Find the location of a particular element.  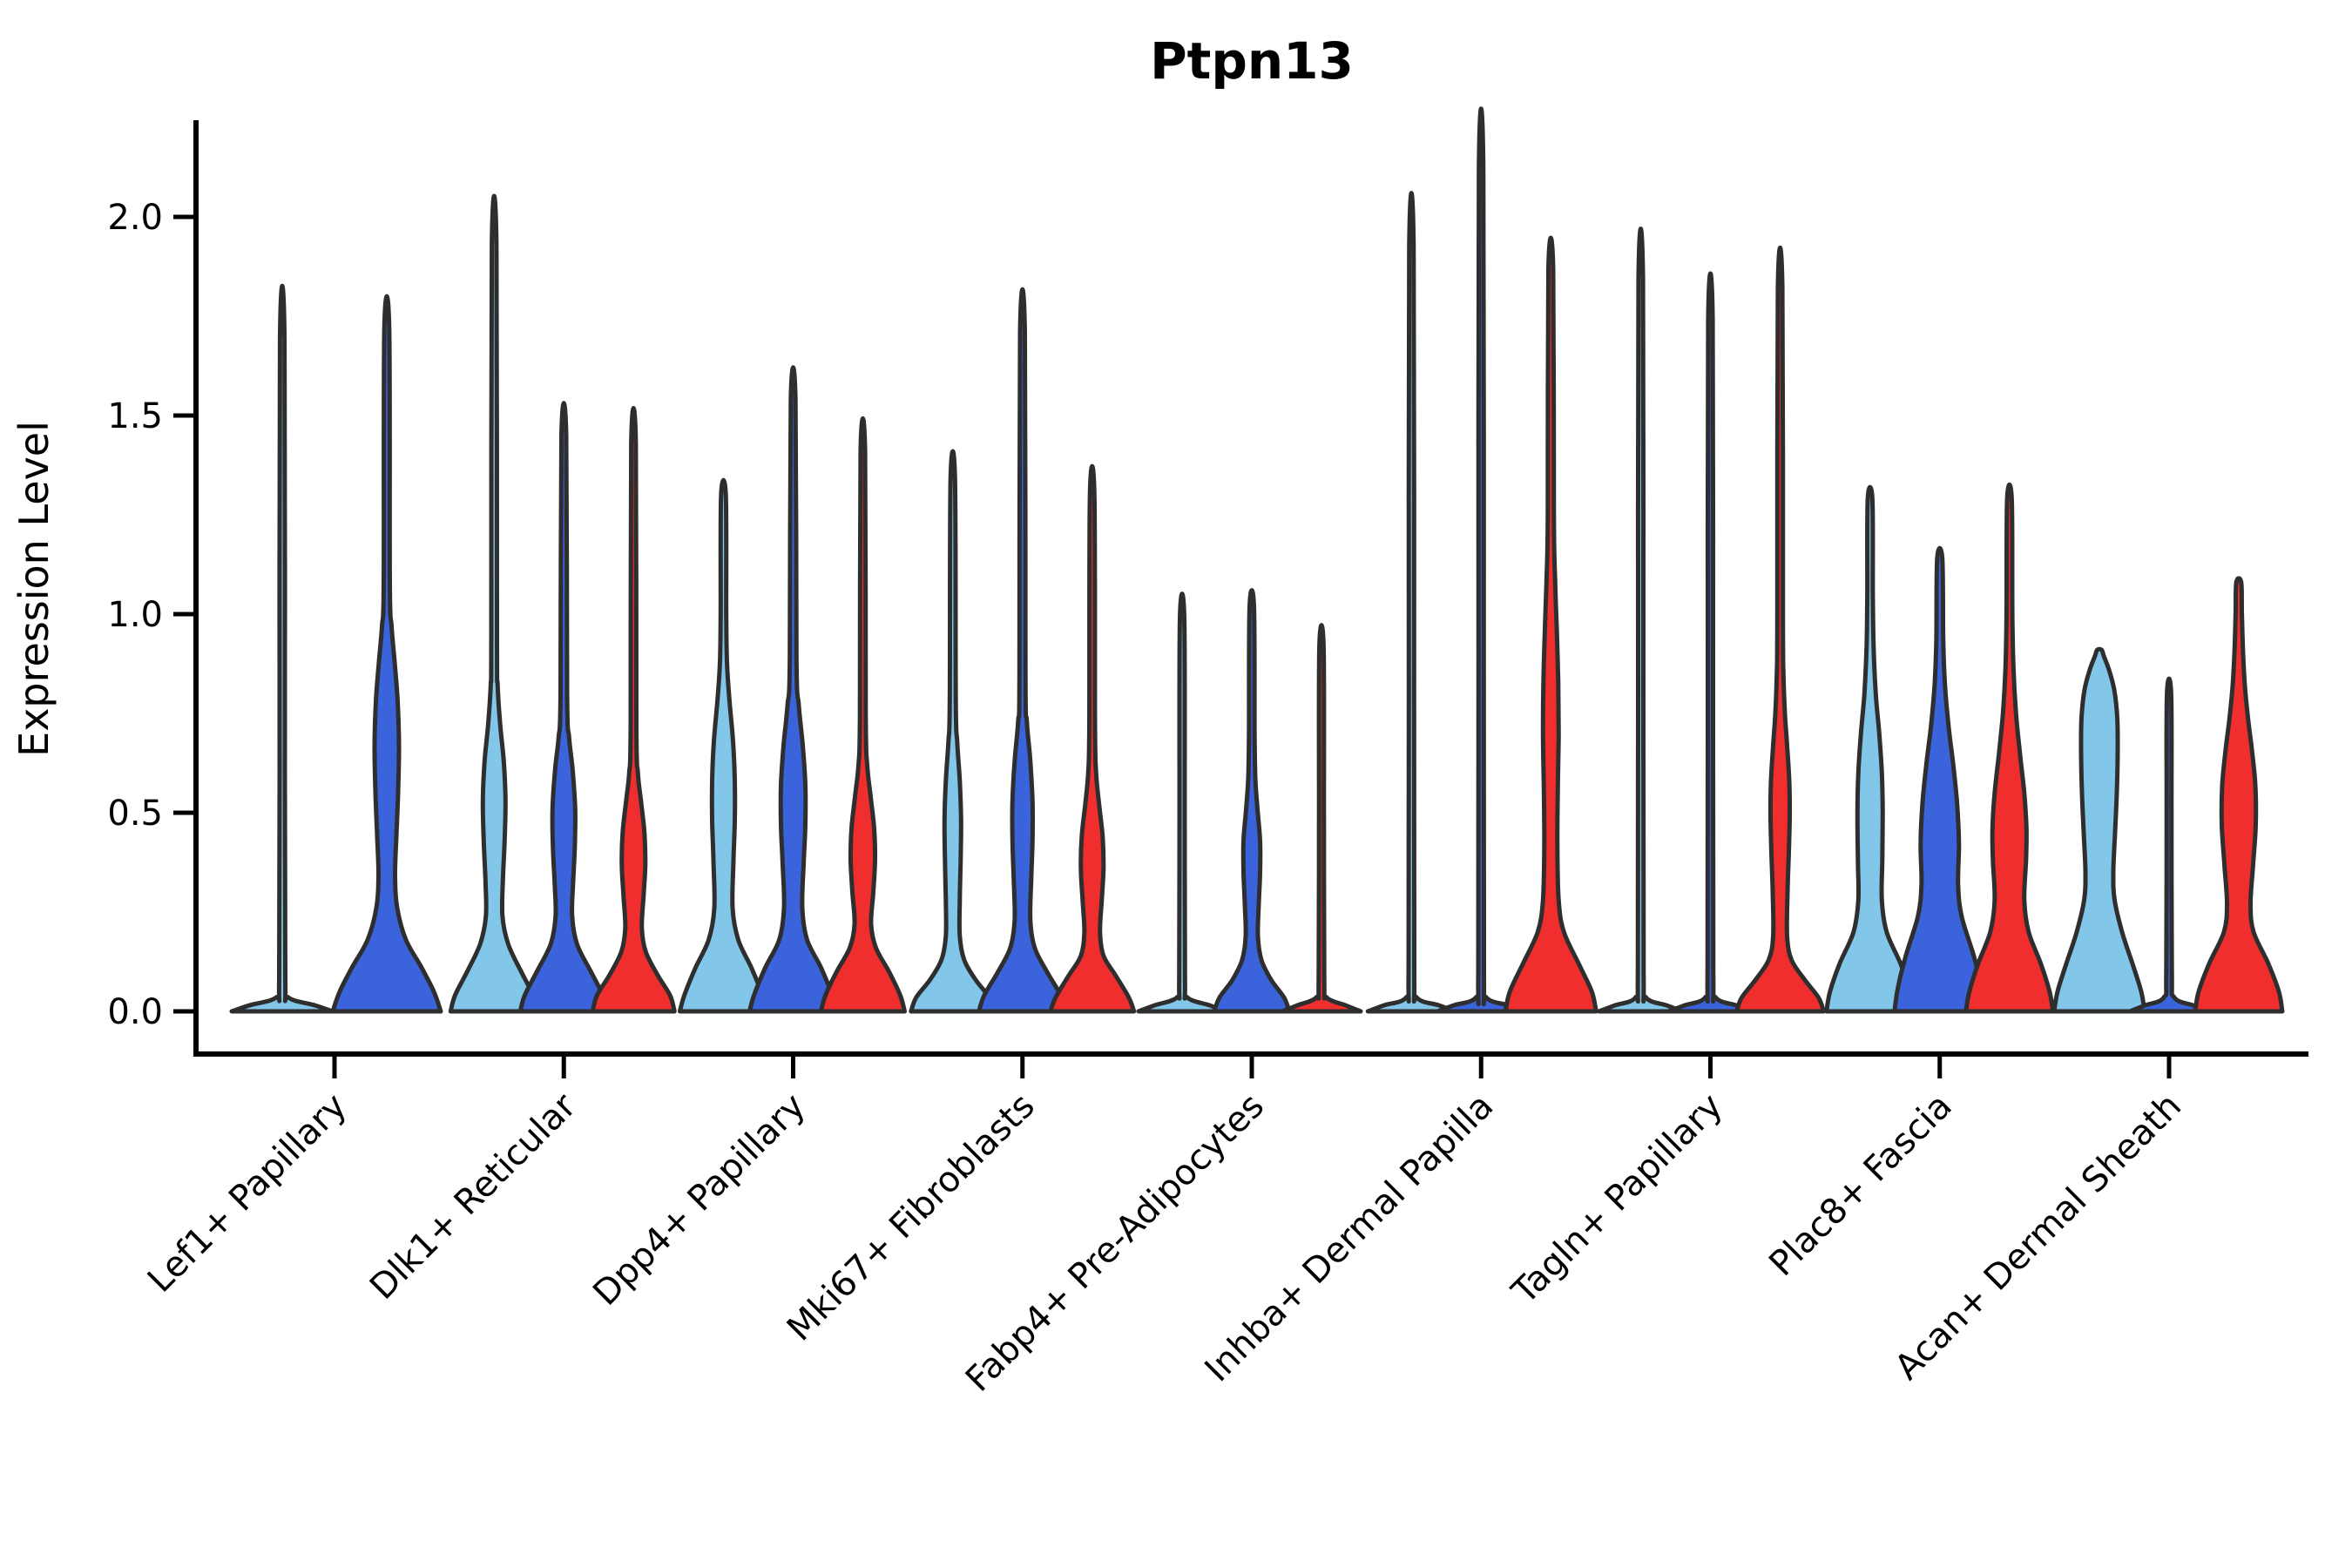

y-tick-label: 2.0 is located at coordinates (135, 218).